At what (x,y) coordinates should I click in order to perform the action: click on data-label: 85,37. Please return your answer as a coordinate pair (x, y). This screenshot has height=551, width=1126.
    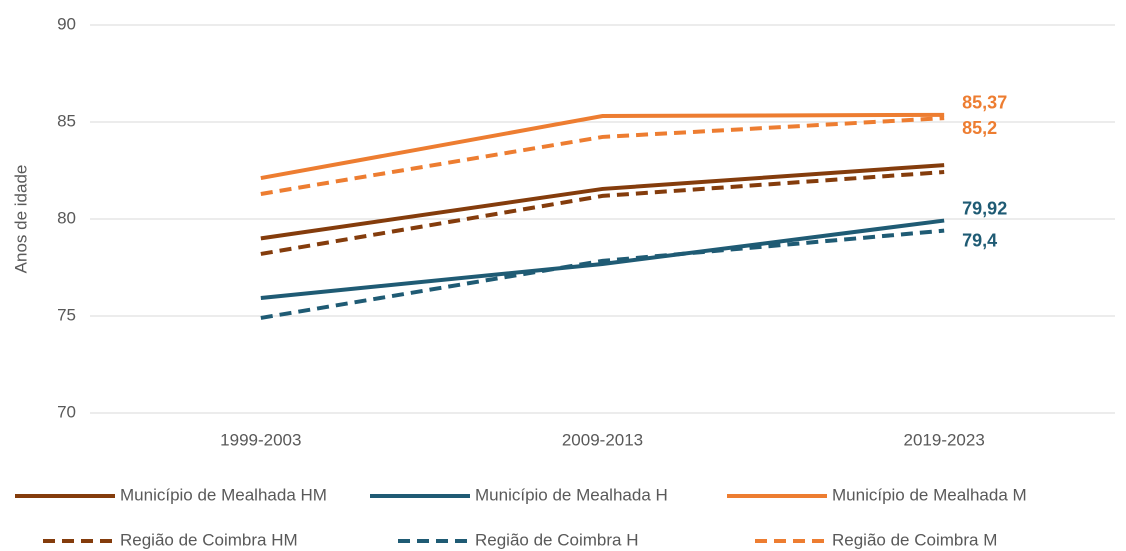
    Looking at the image, I should click on (984, 103).